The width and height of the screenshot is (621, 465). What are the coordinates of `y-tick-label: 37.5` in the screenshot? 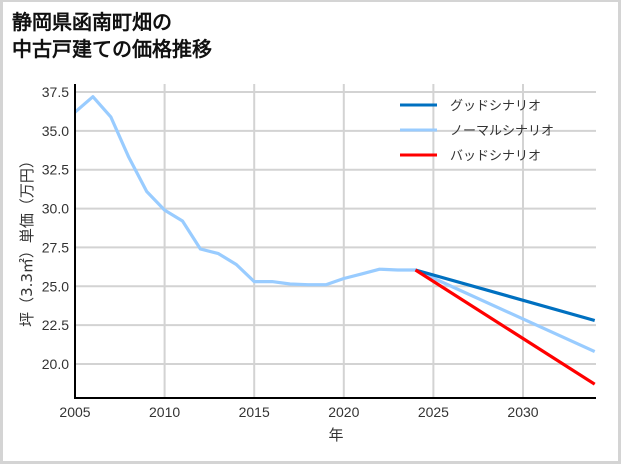 It's located at (55, 92).